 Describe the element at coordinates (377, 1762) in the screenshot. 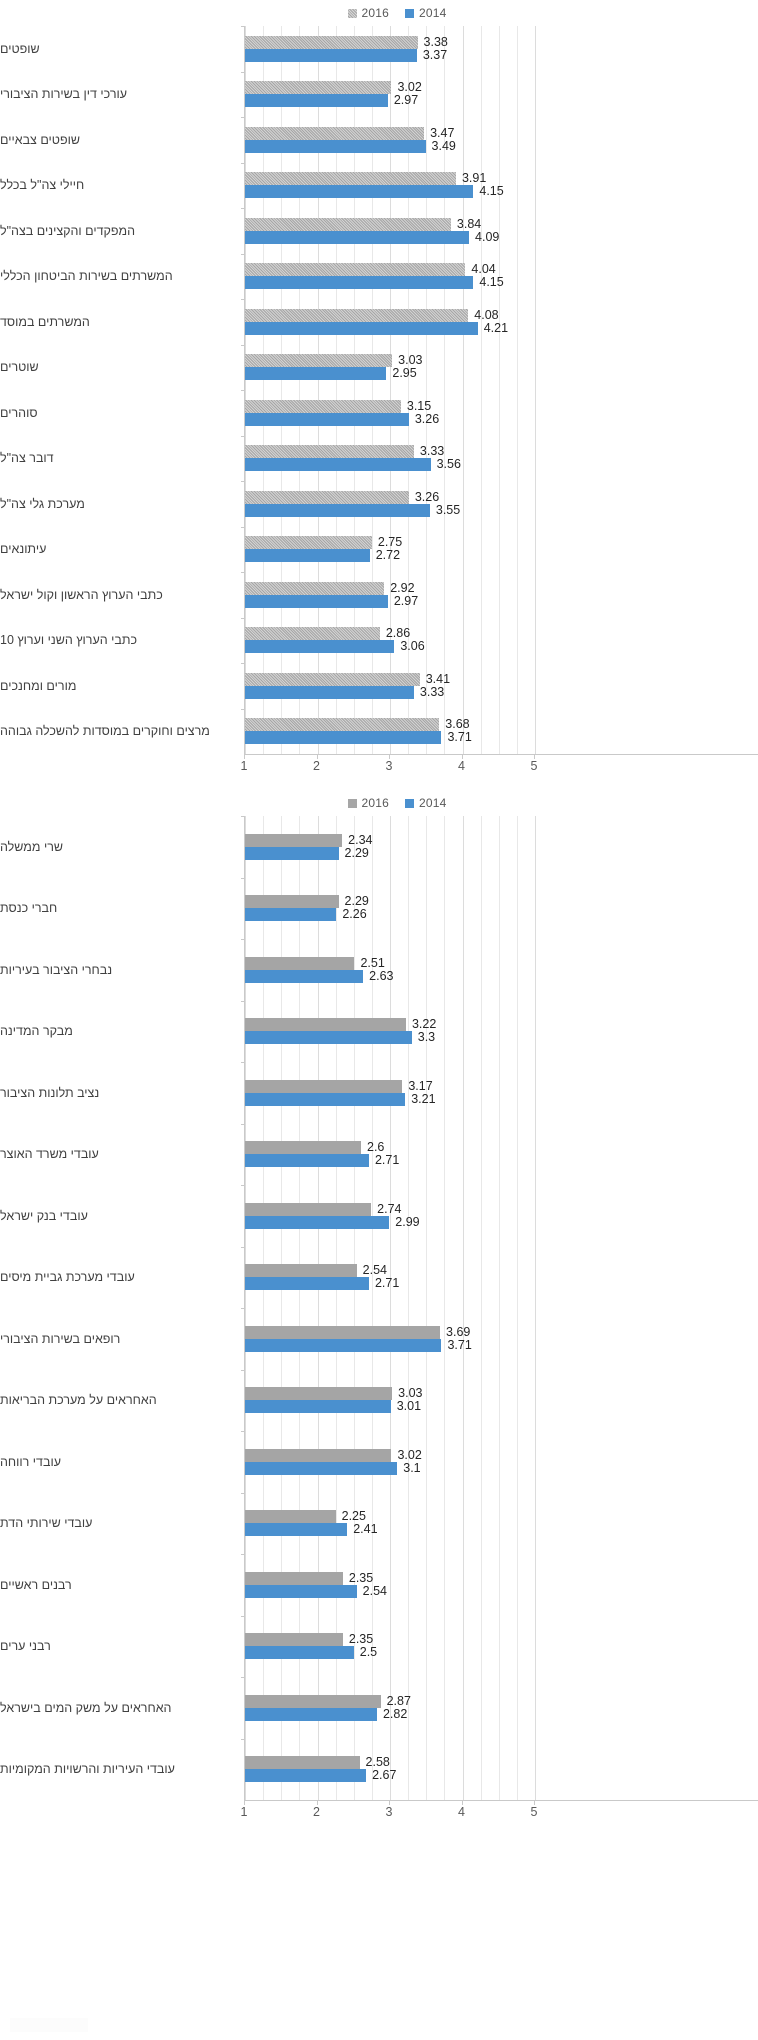

I see `bar-value-label: 2.58` at that location.